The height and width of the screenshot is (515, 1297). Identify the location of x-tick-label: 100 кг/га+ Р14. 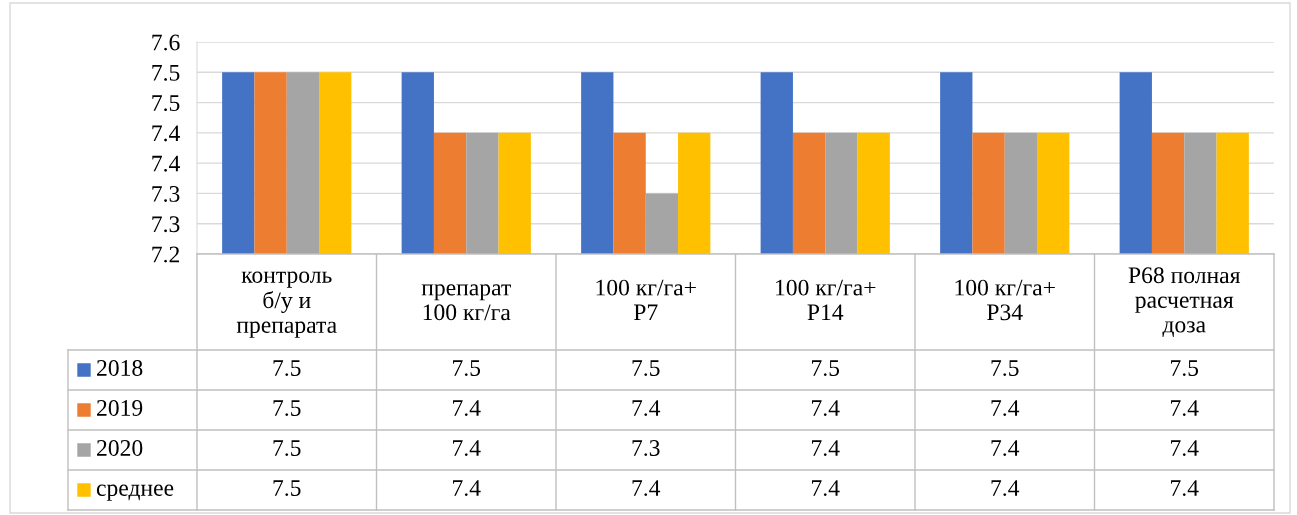
(826, 300).